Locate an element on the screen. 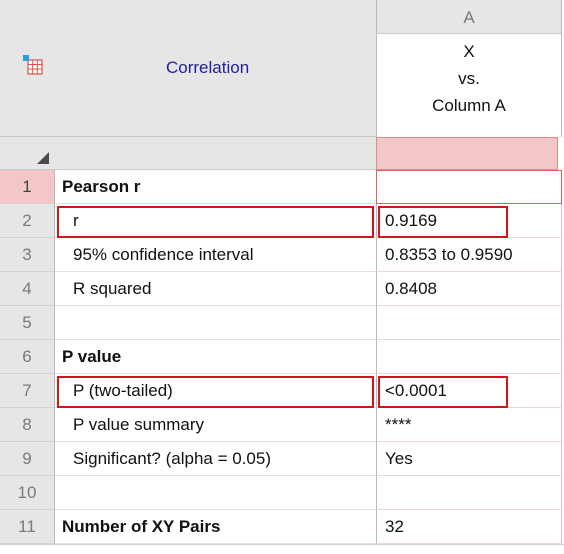 The image size is (564, 554). column-a-title: X vs. Column A is located at coordinates (469, 85).